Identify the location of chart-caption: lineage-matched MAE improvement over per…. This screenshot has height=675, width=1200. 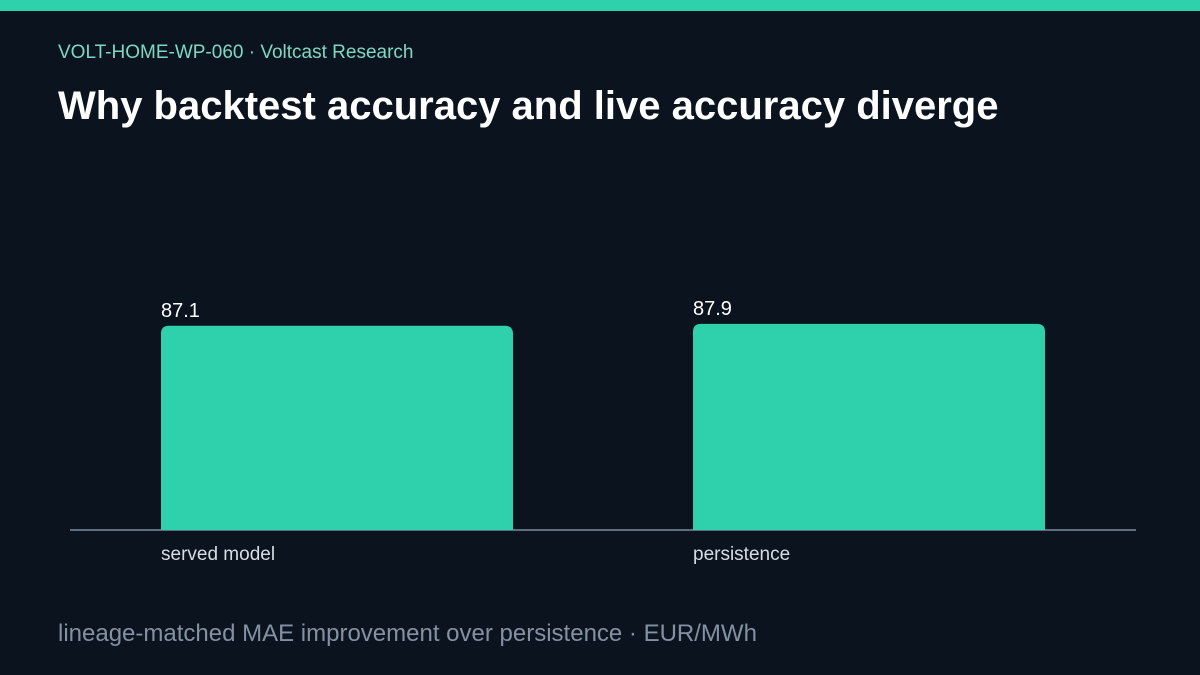
(407, 633).